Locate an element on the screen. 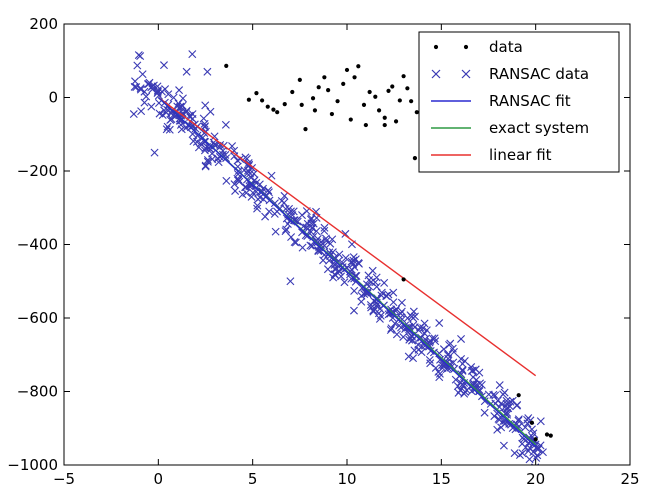 The height and width of the screenshot is (495, 652). x-tick-label: −5 is located at coordinates (64, 479).